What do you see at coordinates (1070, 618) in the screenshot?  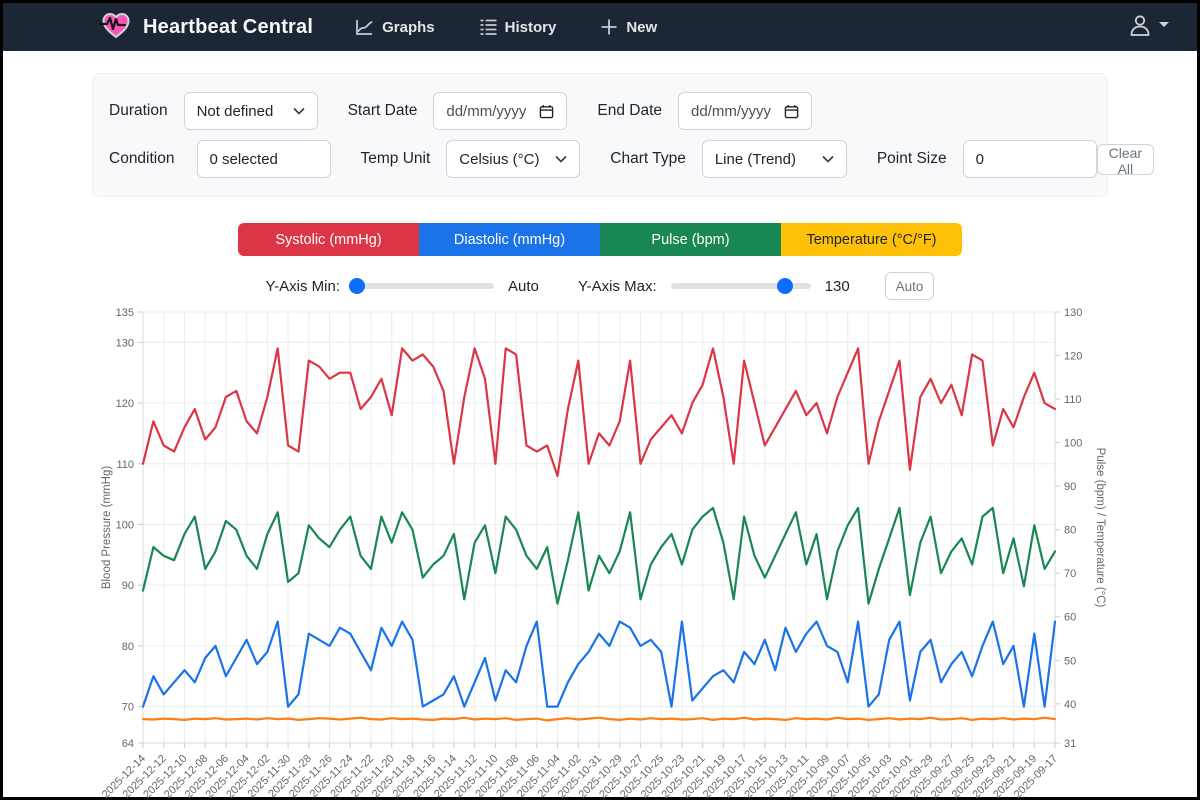 I see `right-y-tick-label: 60` at bounding box center [1070, 618].